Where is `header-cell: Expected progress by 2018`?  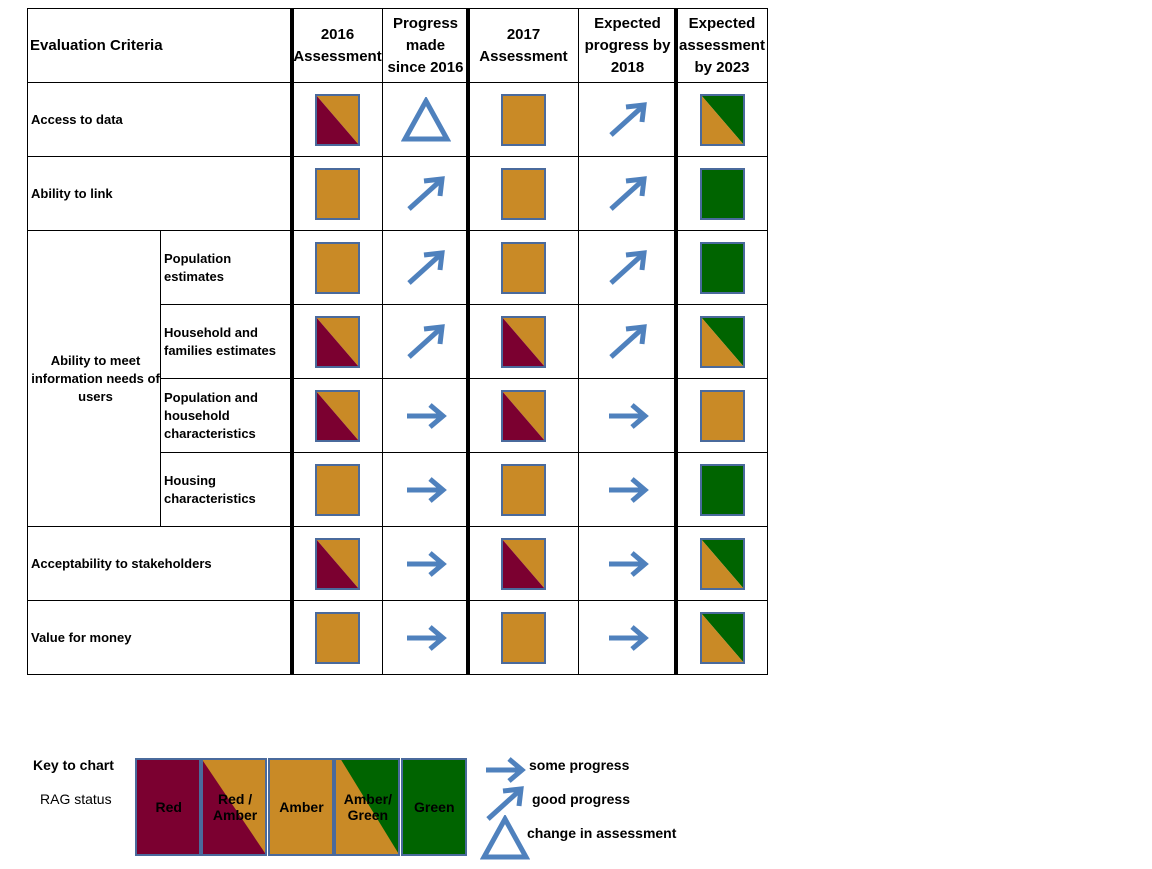 header-cell: Expected progress by 2018 is located at coordinates (627, 45).